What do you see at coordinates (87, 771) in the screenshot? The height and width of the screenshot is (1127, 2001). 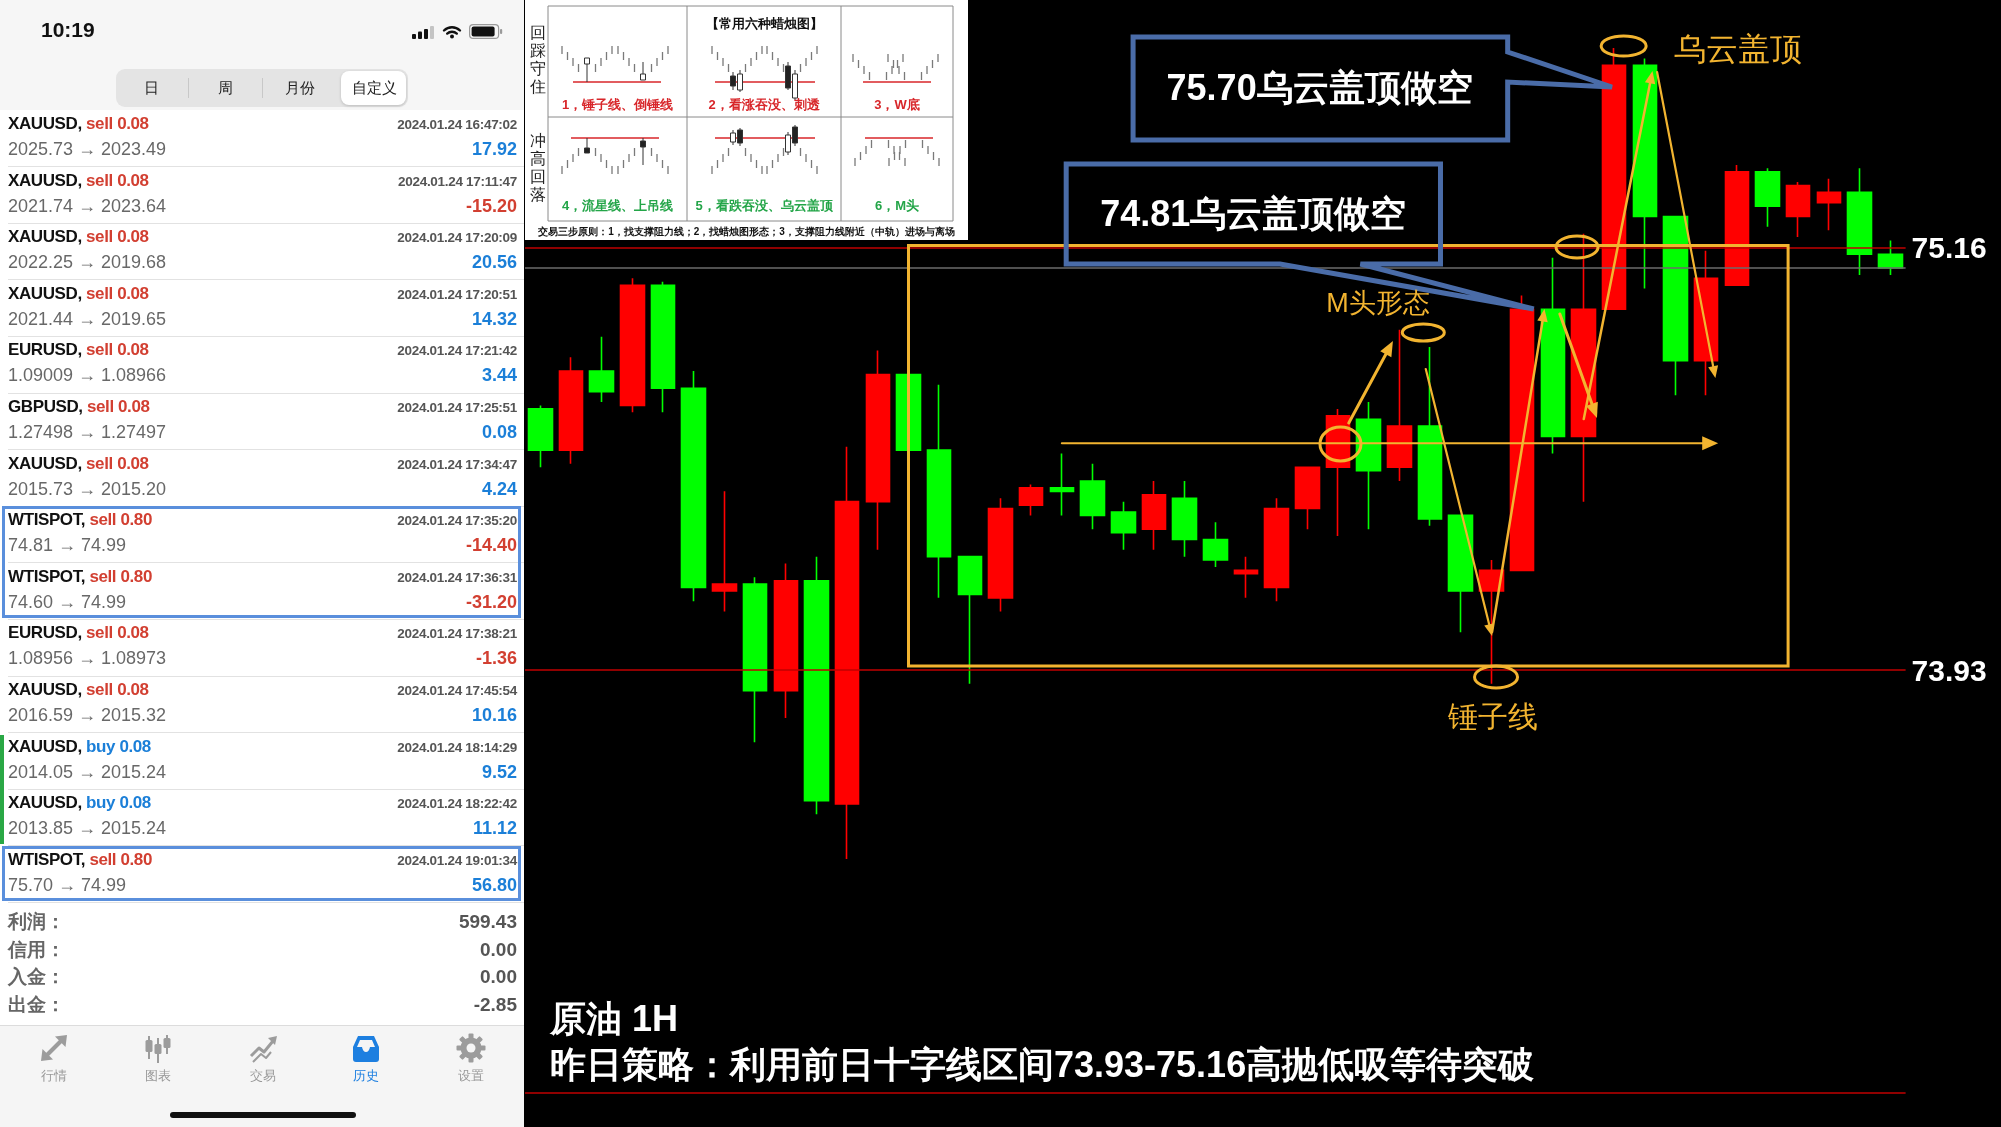 I see `text: 2014.05 → 2015.24` at bounding box center [87, 771].